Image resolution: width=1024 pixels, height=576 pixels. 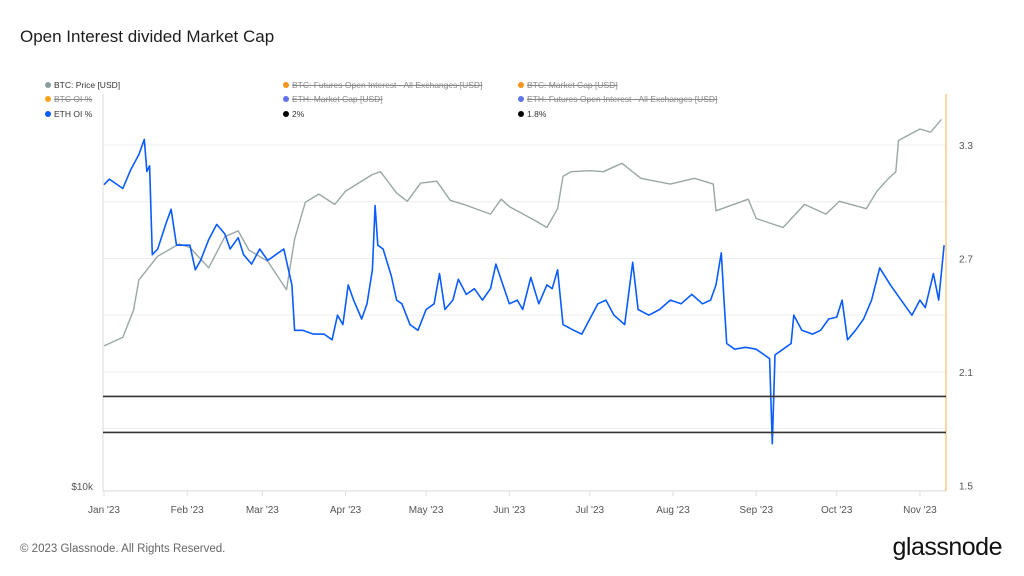 I want to click on x-tick-label: Aug '23, so click(x=673, y=510).